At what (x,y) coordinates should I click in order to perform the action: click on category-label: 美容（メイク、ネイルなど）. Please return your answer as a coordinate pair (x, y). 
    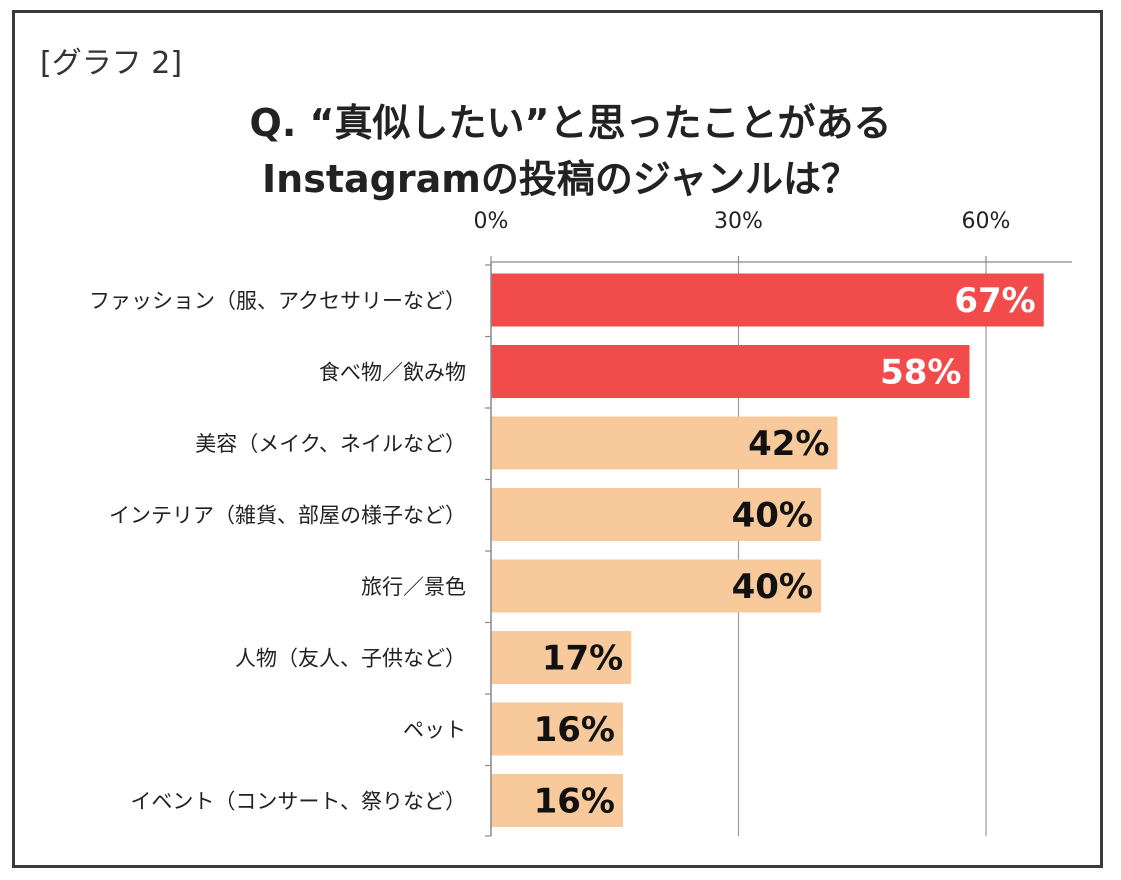
    Looking at the image, I should click on (330, 444).